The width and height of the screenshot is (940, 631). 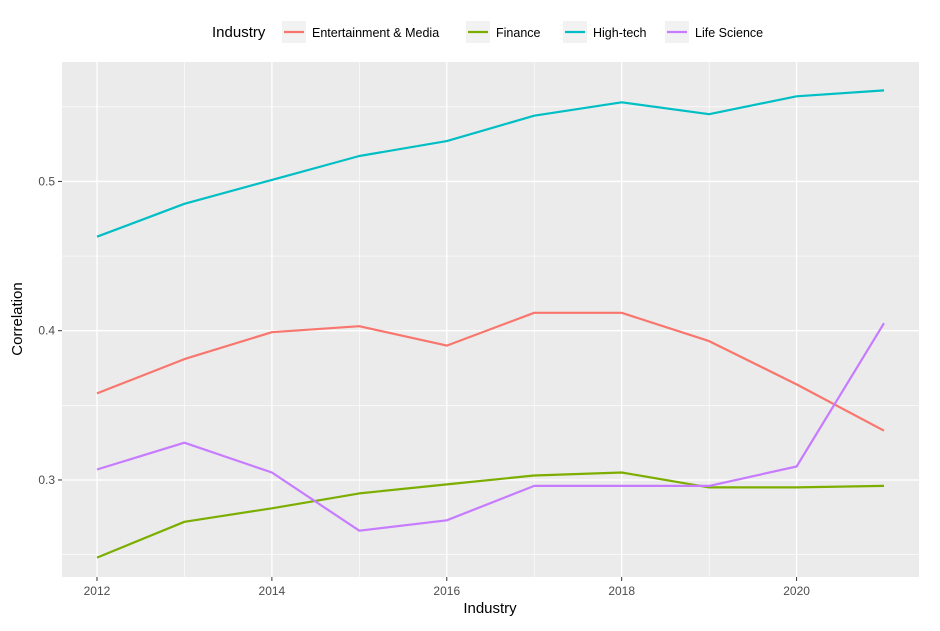 I want to click on y-axis-ticks: 0.3 0.4 0.5, so click(x=50, y=330).